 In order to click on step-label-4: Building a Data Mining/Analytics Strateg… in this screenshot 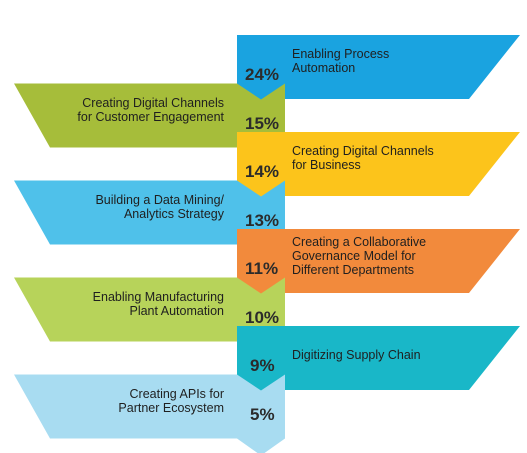, I will do `click(159, 207)`.